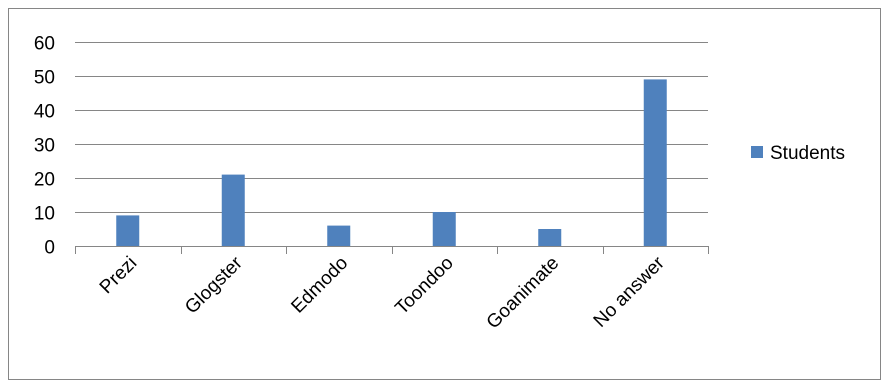 Image resolution: width=883 pixels, height=386 pixels. What do you see at coordinates (233, 210) in the screenshot?
I see `bar-glogster` at bounding box center [233, 210].